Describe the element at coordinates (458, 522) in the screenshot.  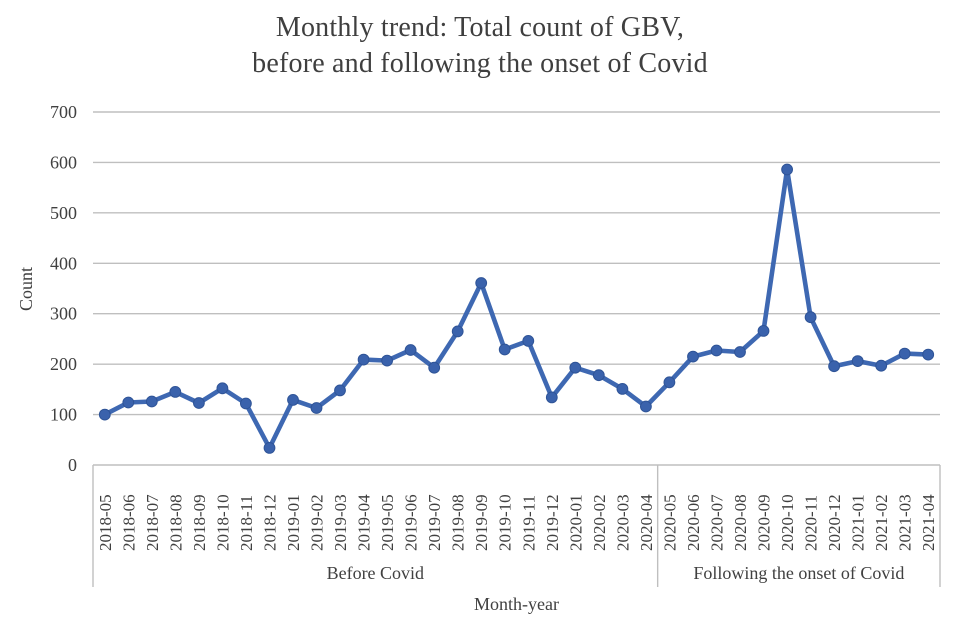
I see `x-tick-label: 2019-08` at that location.